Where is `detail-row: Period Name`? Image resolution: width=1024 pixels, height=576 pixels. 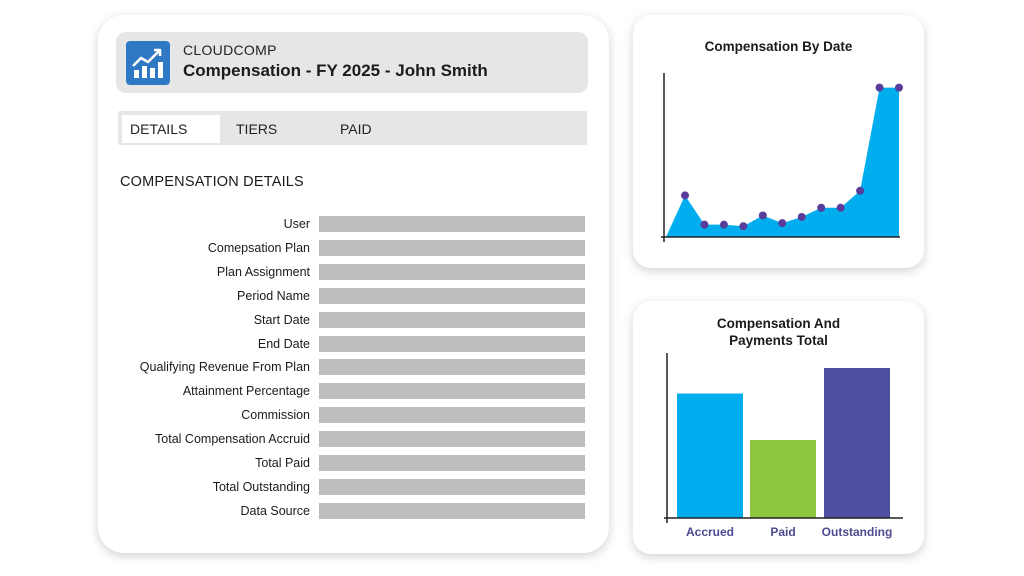 detail-row: Period Name is located at coordinates (353, 296).